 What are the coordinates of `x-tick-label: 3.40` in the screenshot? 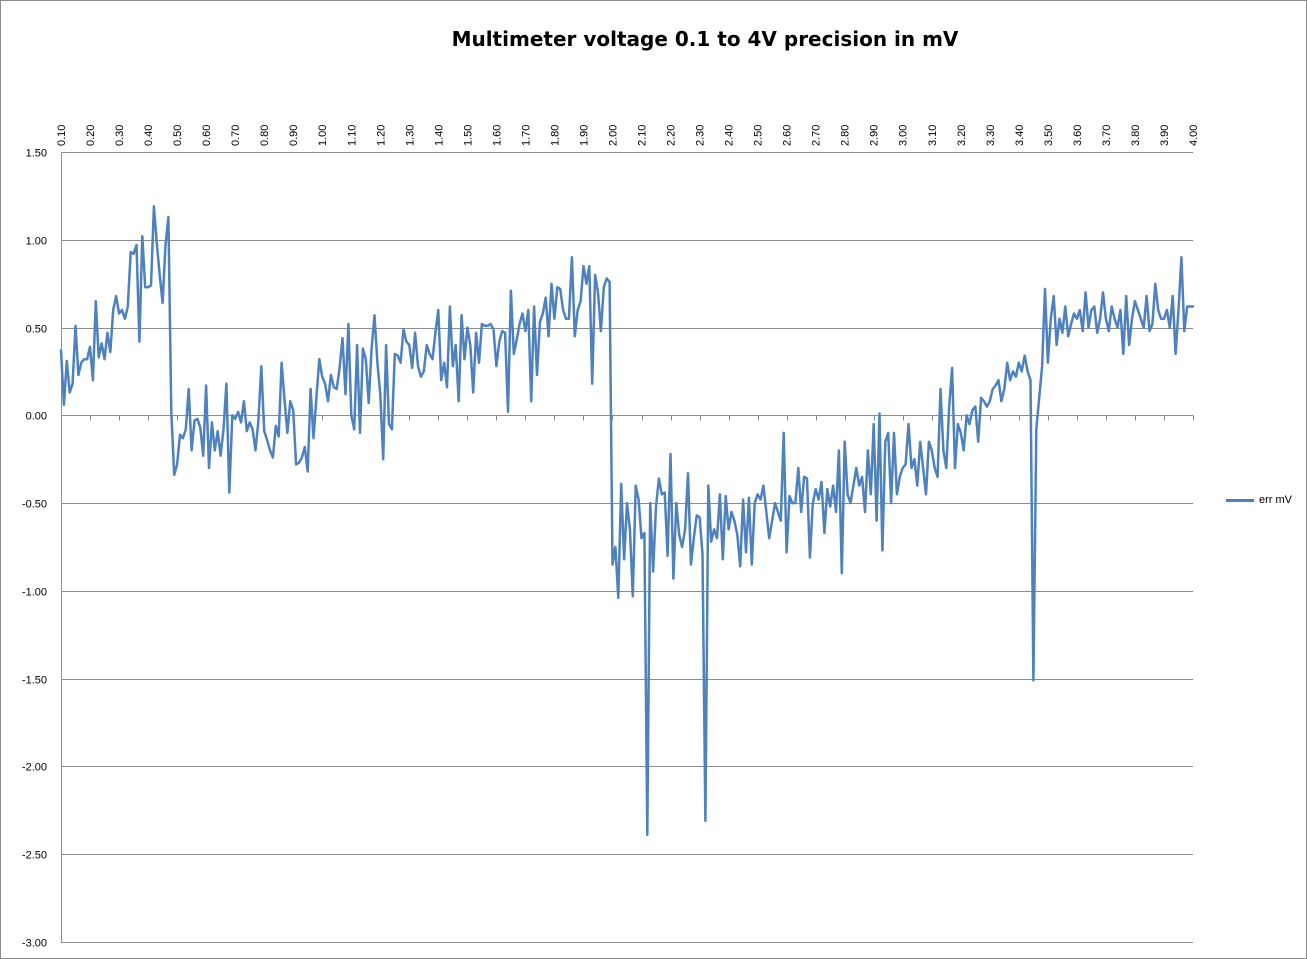 It's located at (1020, 135).